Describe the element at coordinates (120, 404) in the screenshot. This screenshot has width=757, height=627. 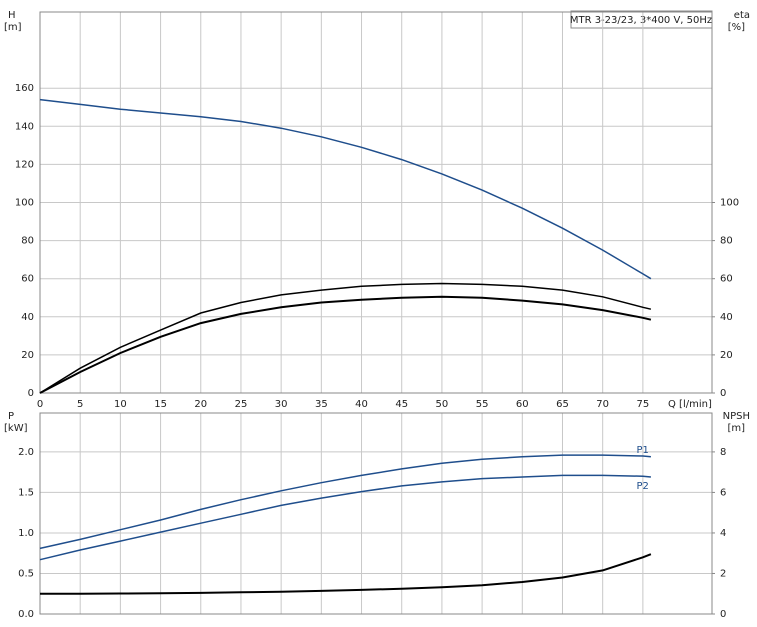
I see `x-tick-label: 10` at that location.